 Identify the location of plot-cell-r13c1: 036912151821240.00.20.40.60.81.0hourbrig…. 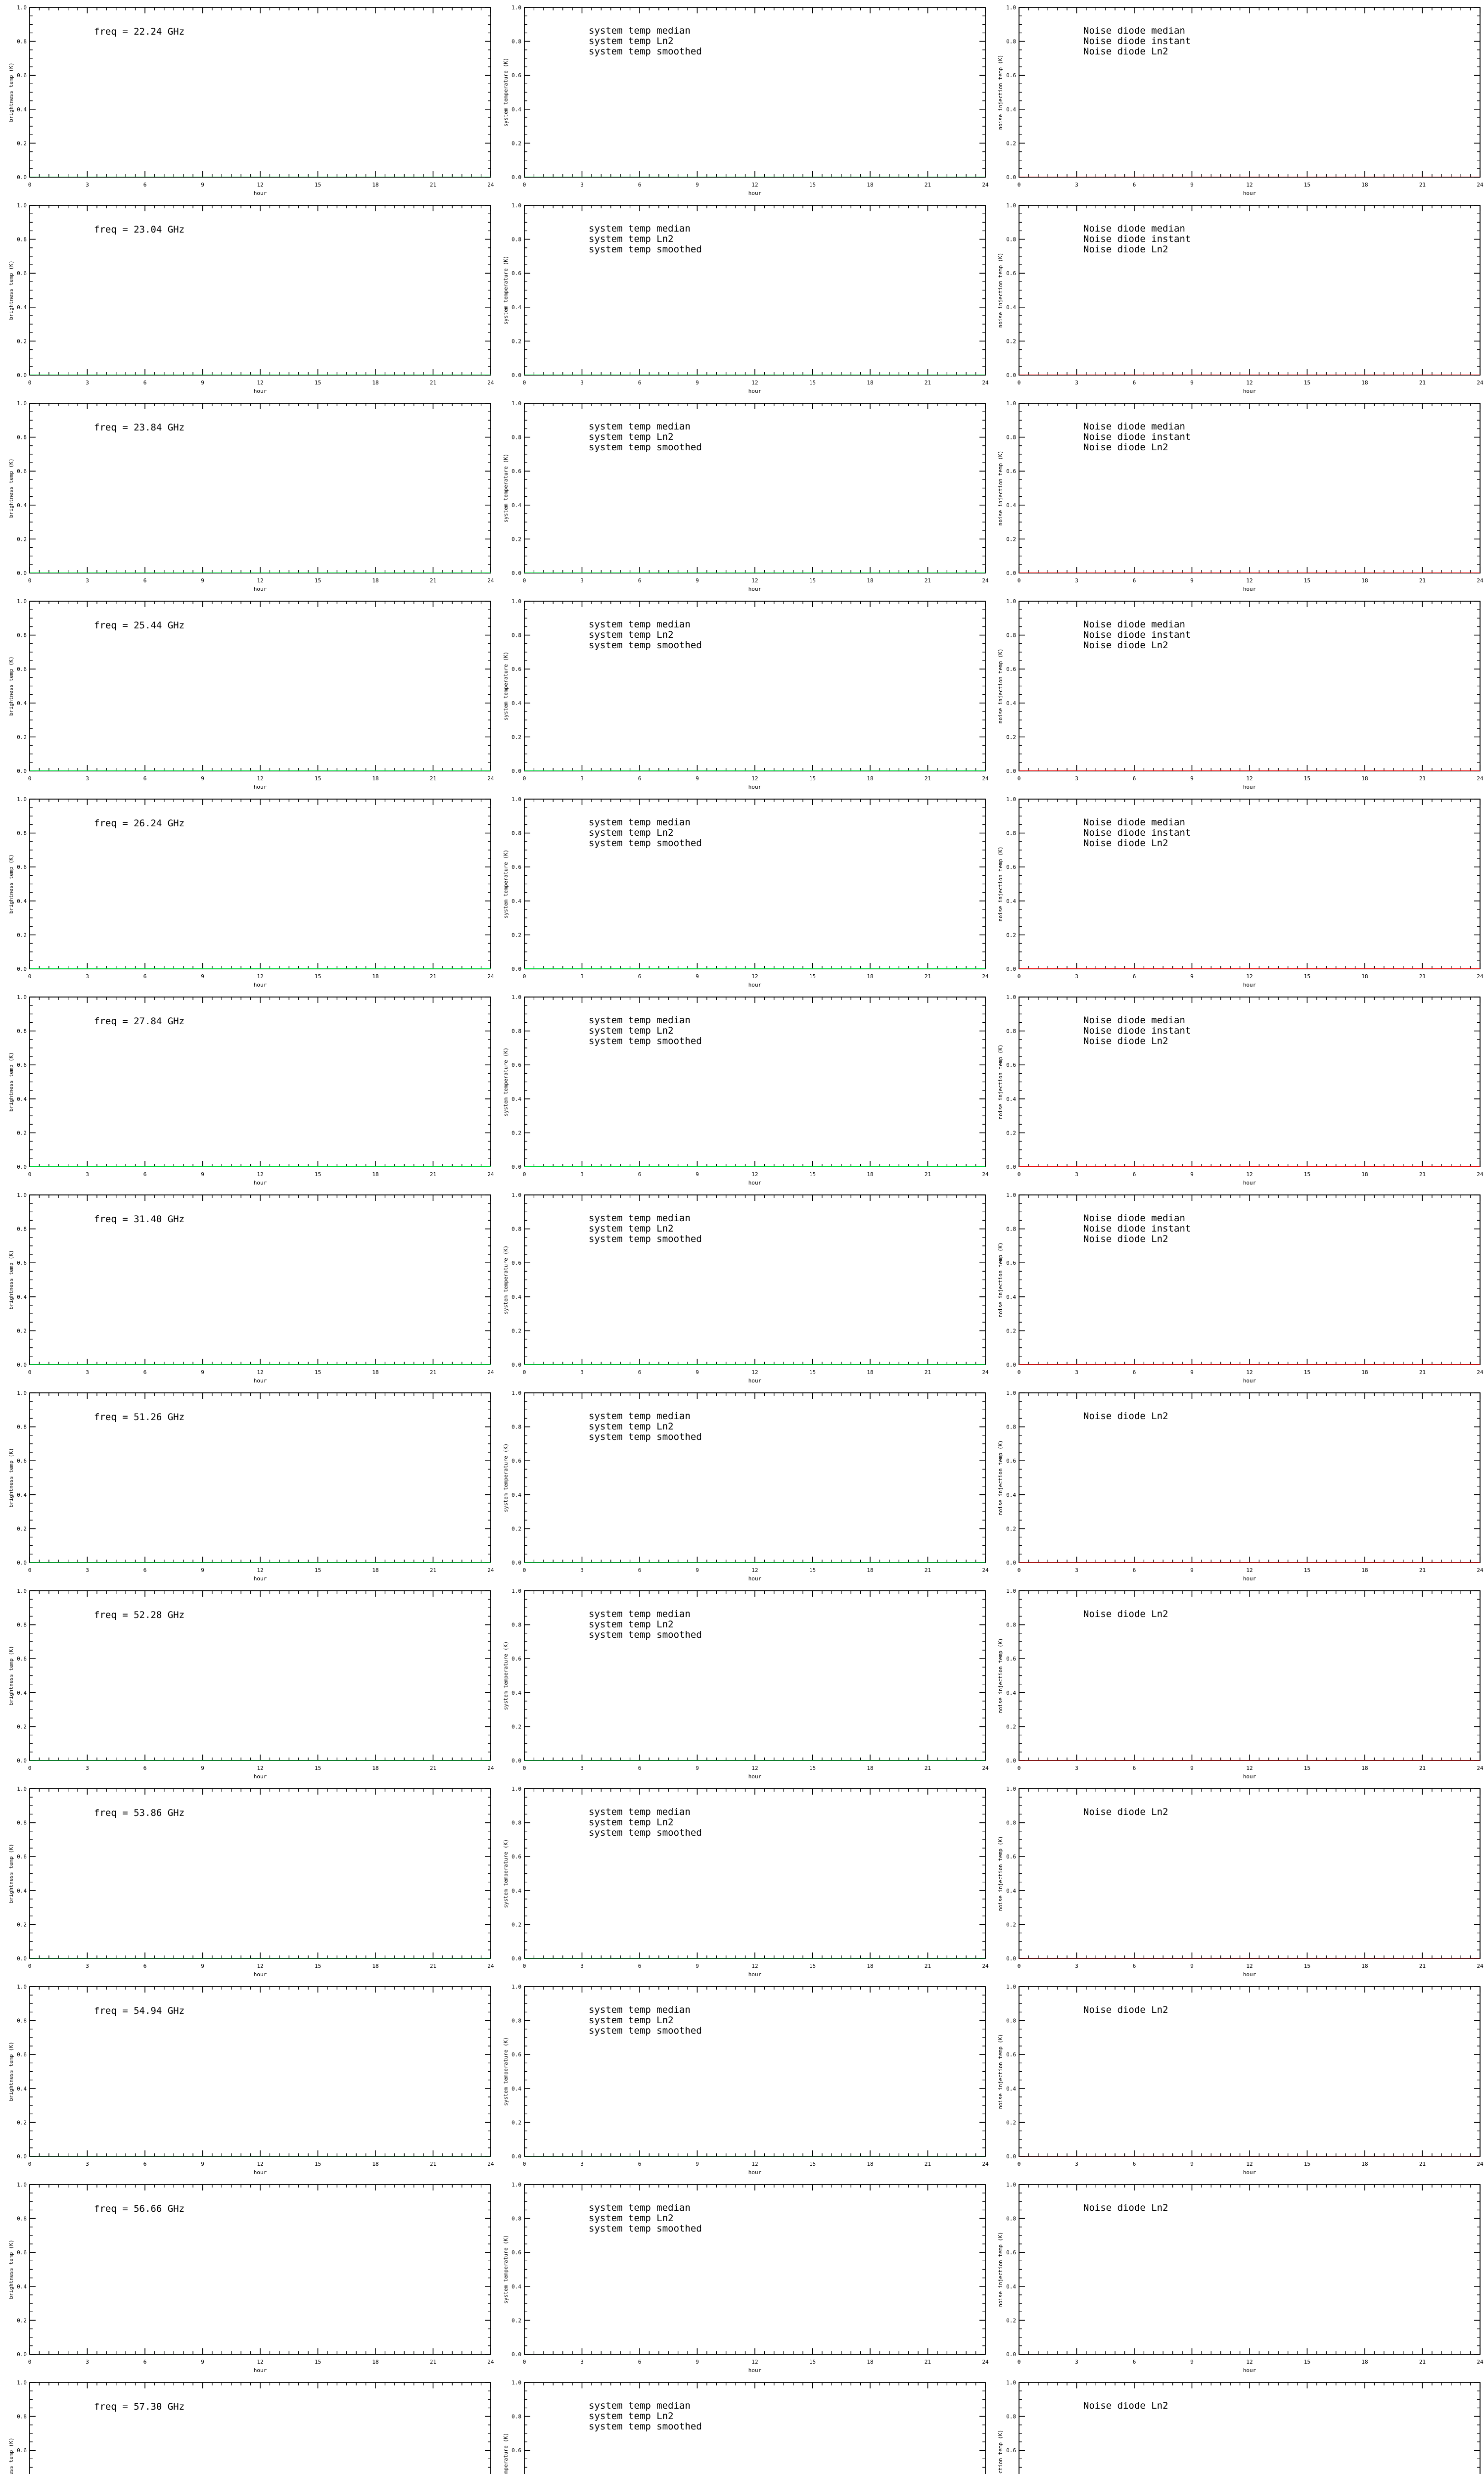
(247, 2424).